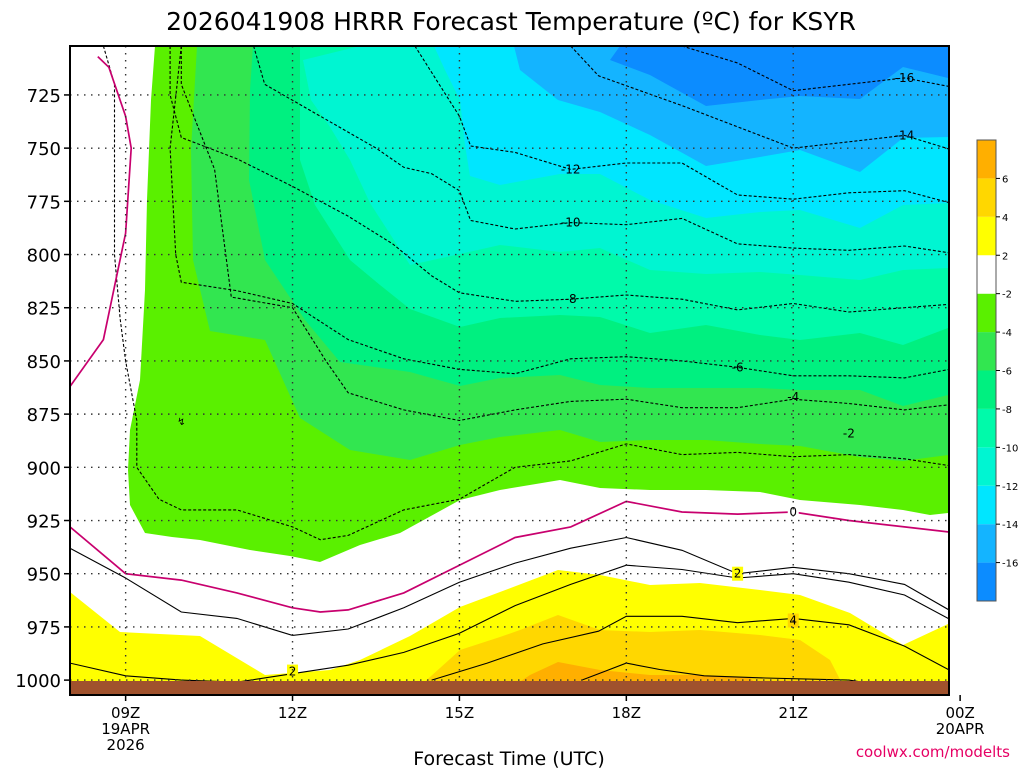 The image size is (1024, 768). What do you see at coordinates (508, 758) in the screenshot?
I see `x-axis-label: Forecast Time (UTC)` at bounding box center [508, 758].